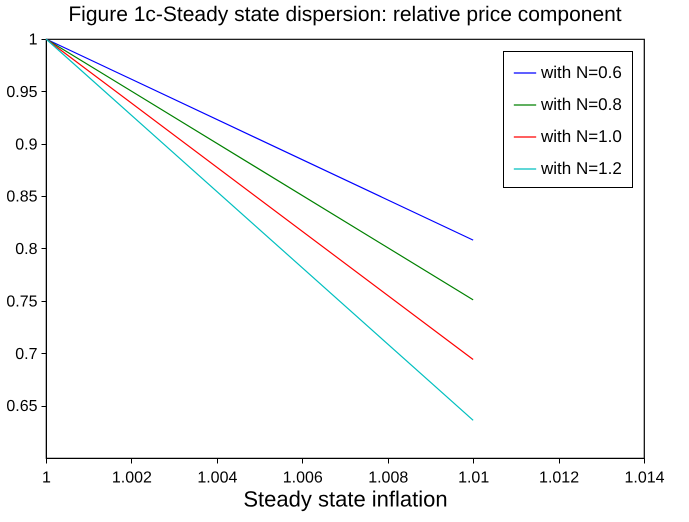  Describe the element at coordinates (581, 168) in the screenshot. I see `legend-label: with N=1.2` at that location.